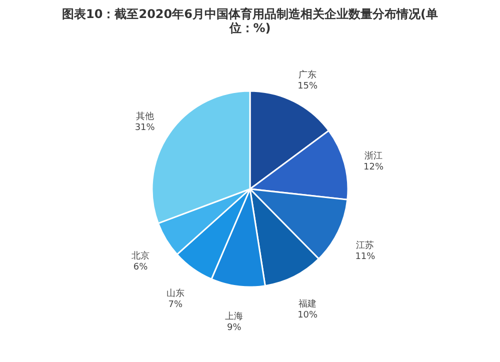  Describe the element at coordinates (145, 116) in the screenshot. I see `slice-label: 其他` at that location.